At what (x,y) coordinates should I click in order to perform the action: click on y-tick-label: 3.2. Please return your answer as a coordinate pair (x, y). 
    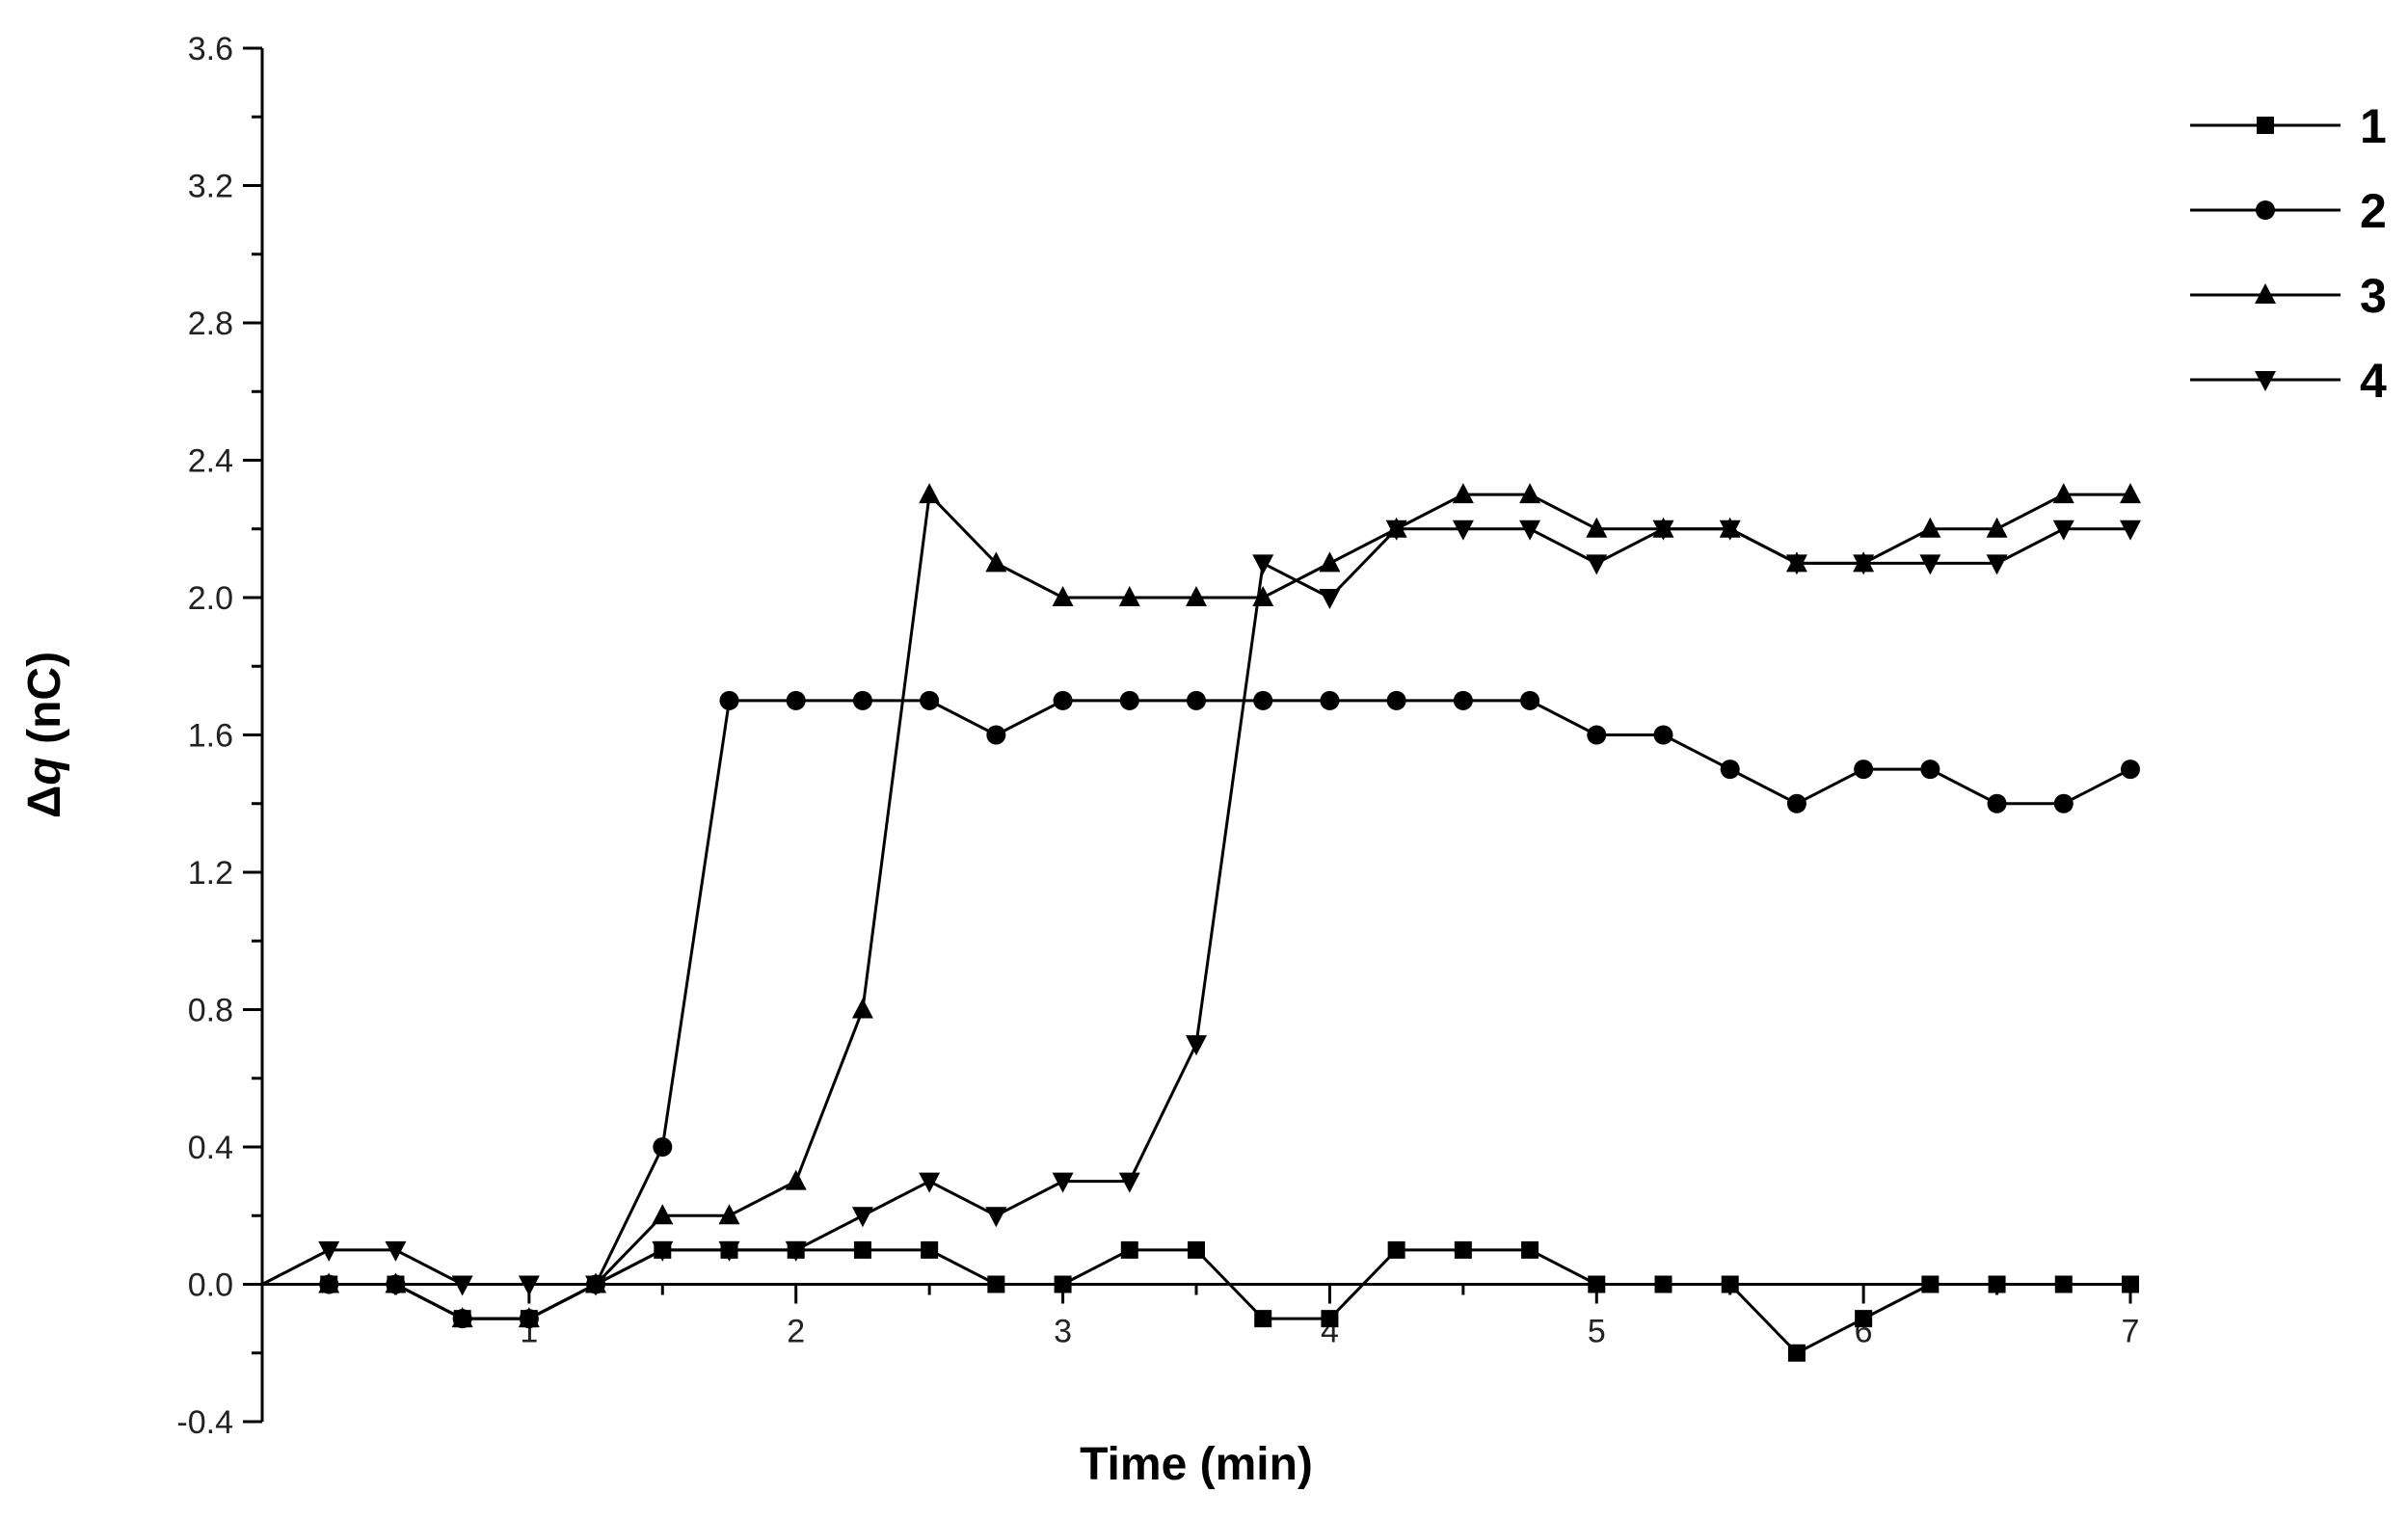
    Looking at the image, I should click on (210, 187).